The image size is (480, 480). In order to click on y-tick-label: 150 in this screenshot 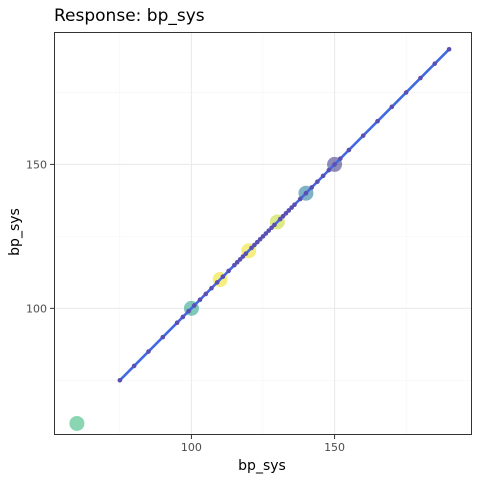, I will do `click(36, 164)`.